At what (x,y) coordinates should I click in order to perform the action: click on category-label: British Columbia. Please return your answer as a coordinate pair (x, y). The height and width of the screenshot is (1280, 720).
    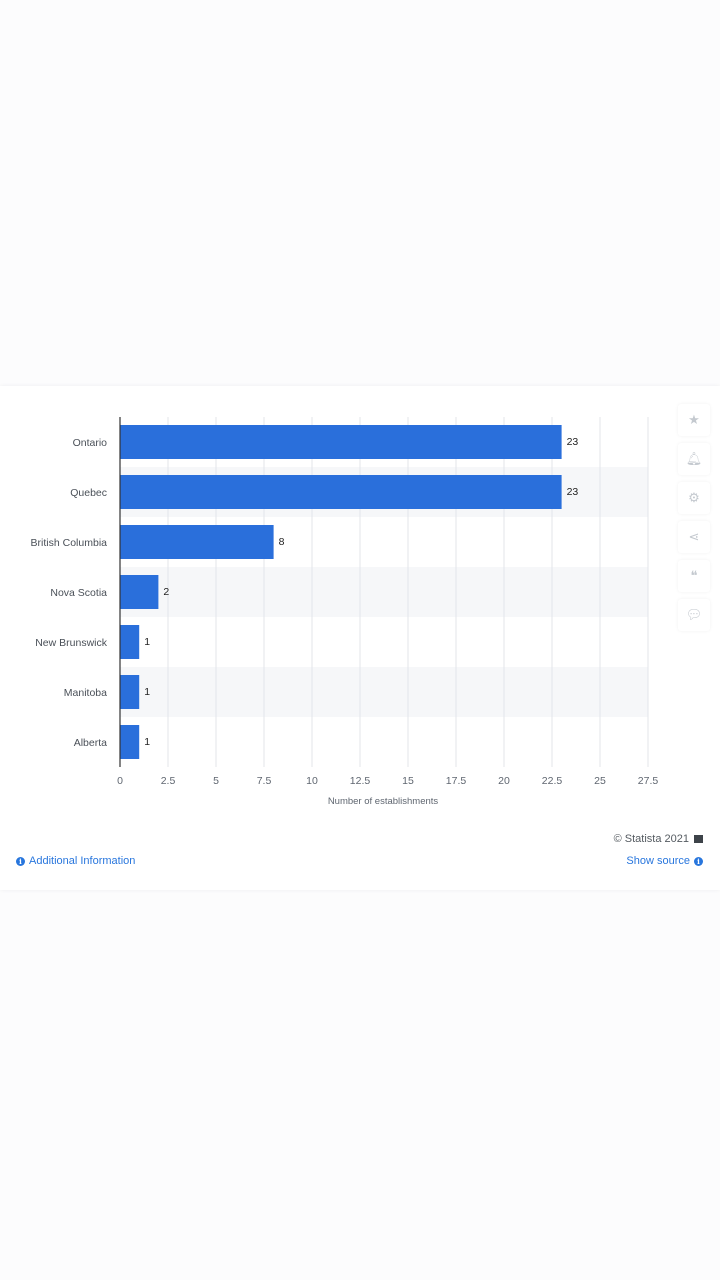
    Looking at the image, I should click on (69, 543).